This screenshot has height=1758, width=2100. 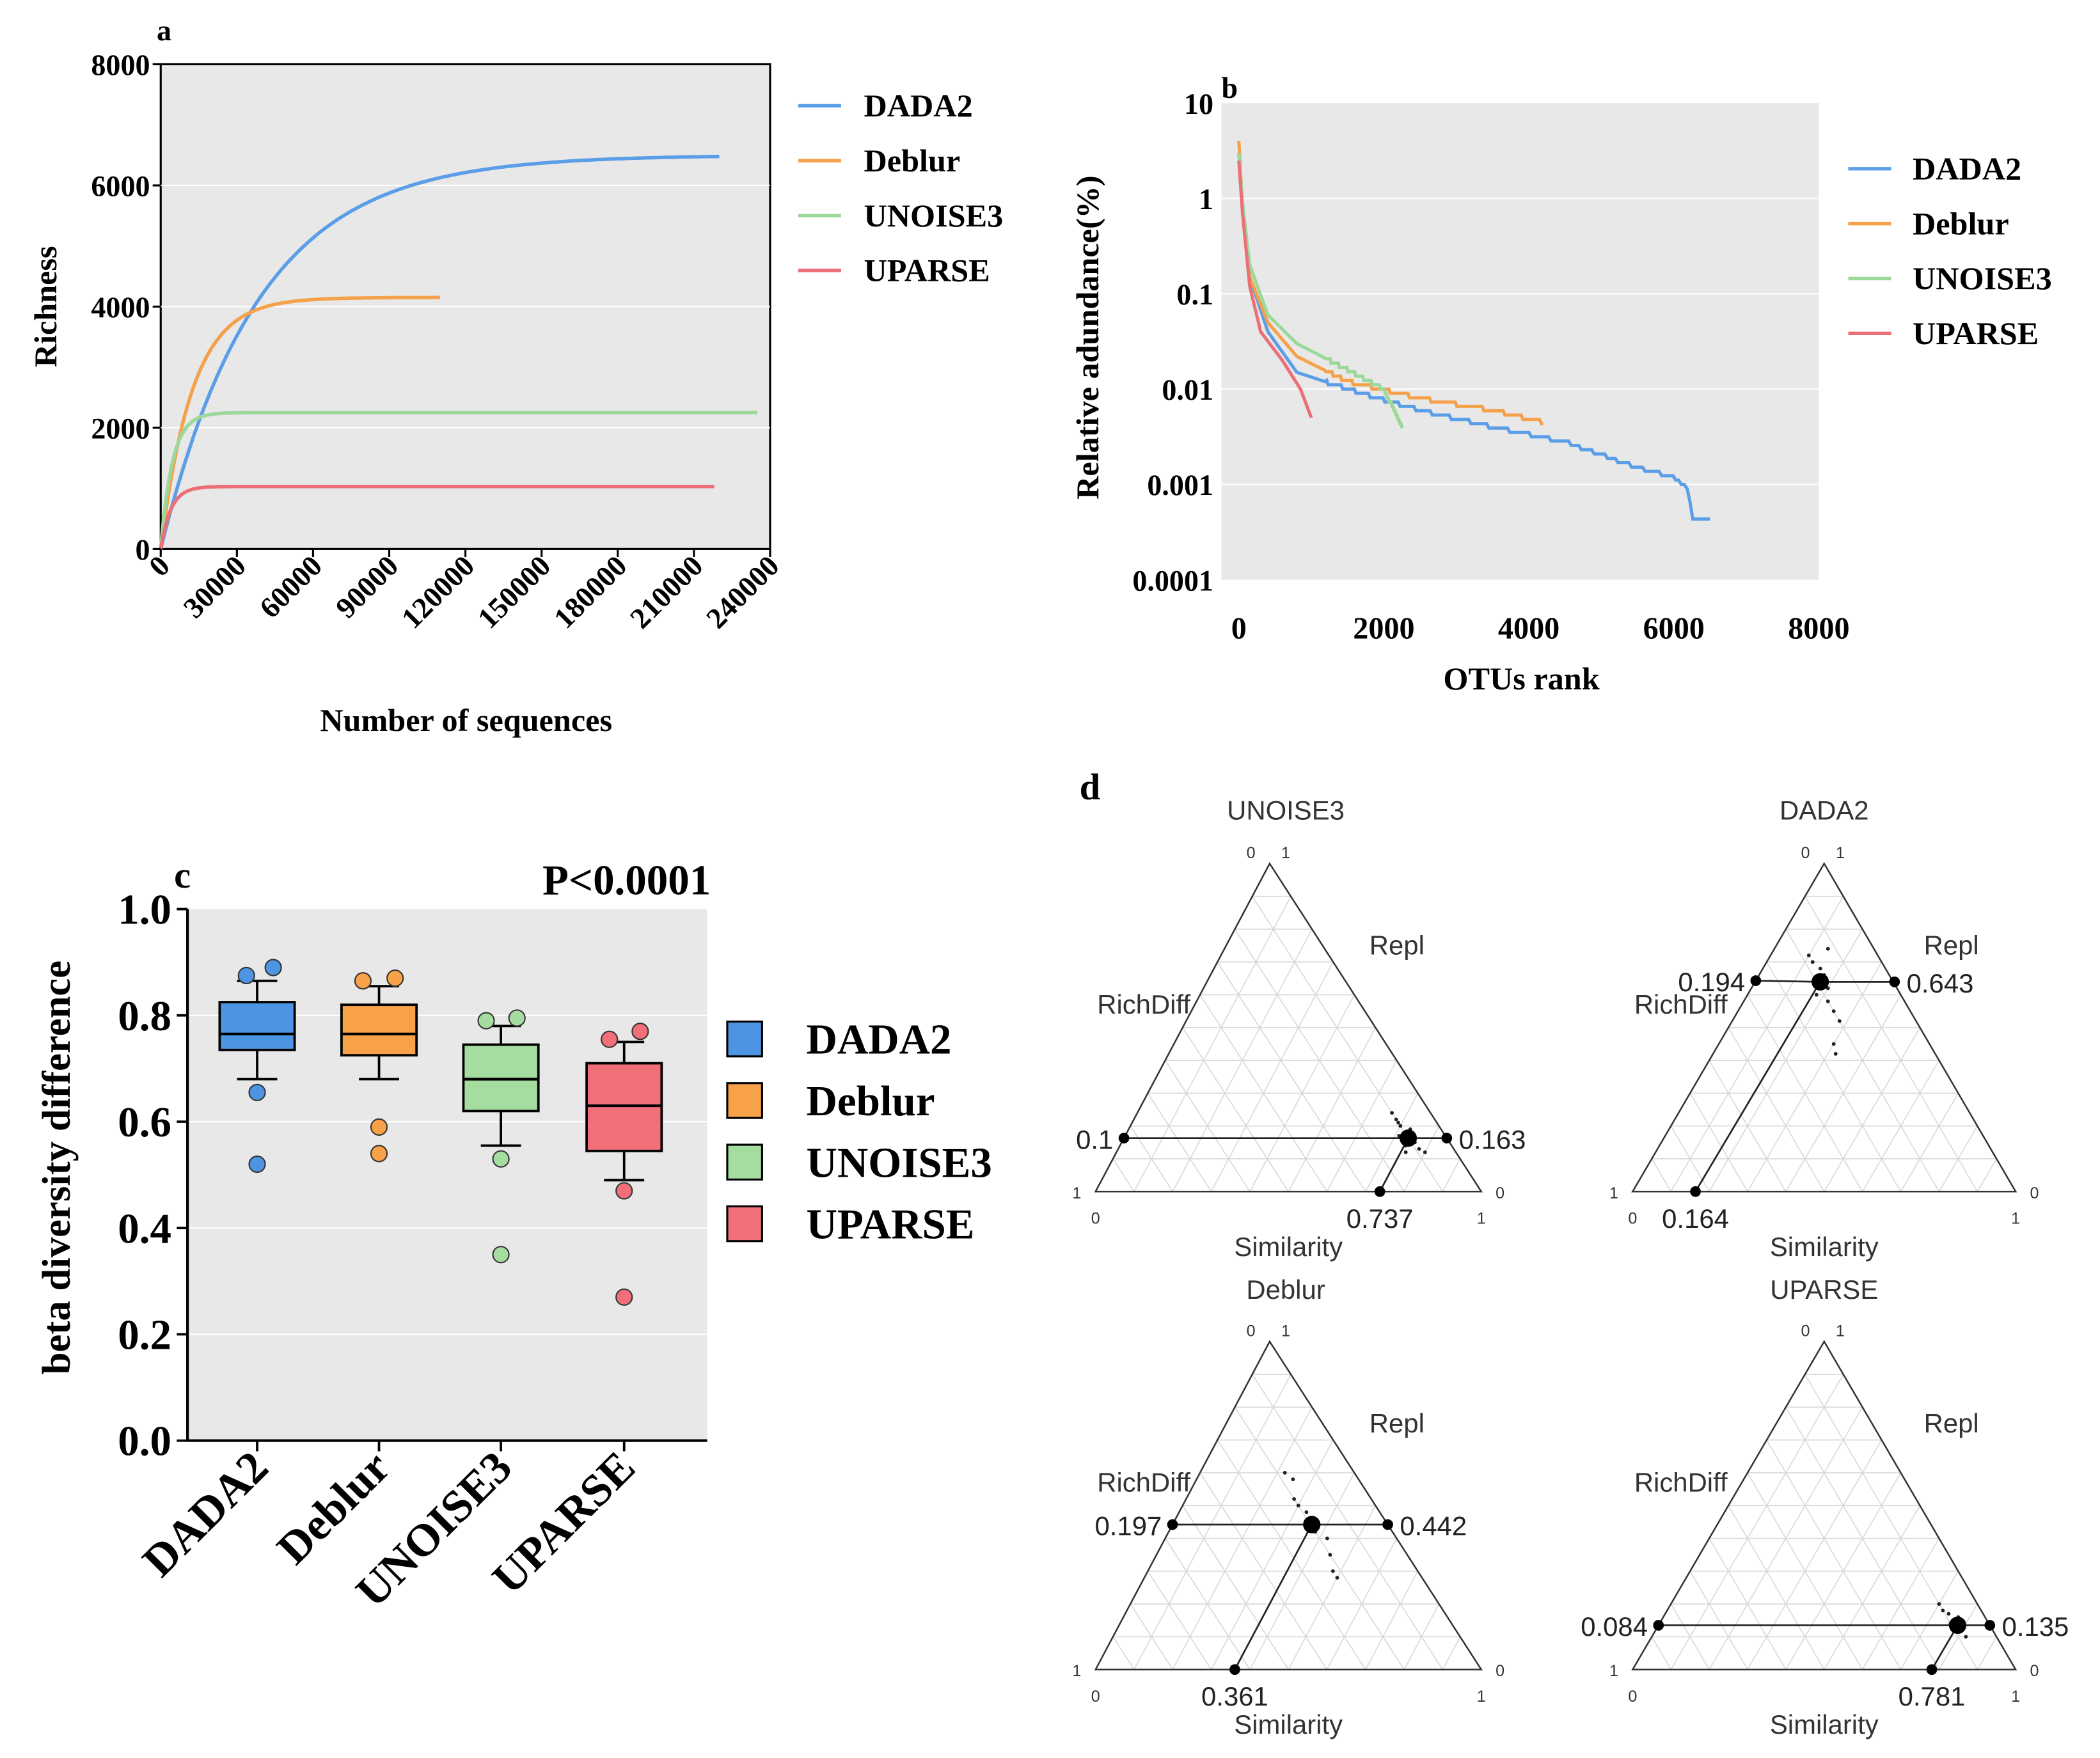 I want to click on panel-b-legend: DADA2 Deblur UNOISE3 UPARSE, so click(x=1950, y=251).